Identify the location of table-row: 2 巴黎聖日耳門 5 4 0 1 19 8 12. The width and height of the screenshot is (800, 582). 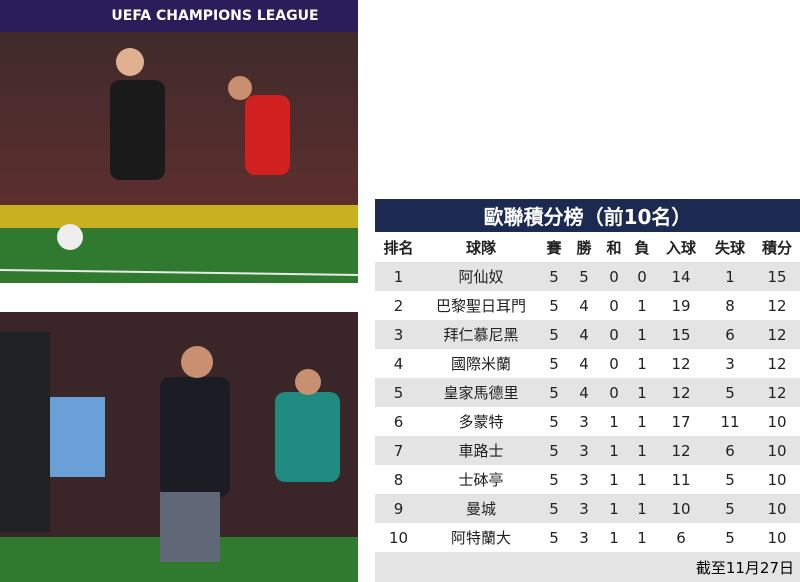
(587, 305).